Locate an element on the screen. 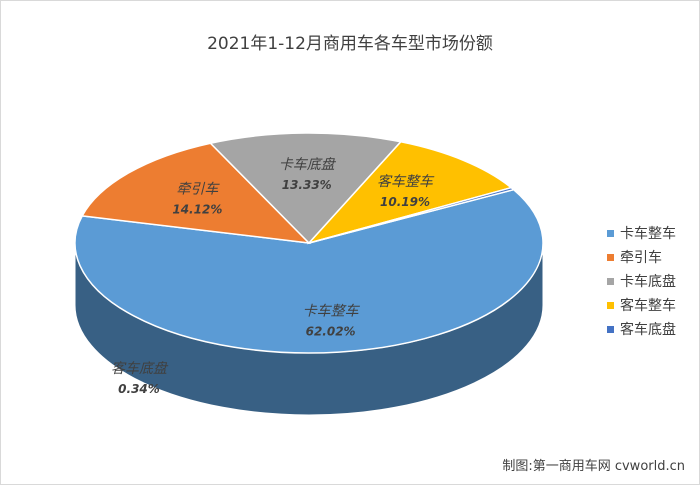 The image size is (700, 485). legend-label: 客车底盘 is located at coordinates (648, 330).